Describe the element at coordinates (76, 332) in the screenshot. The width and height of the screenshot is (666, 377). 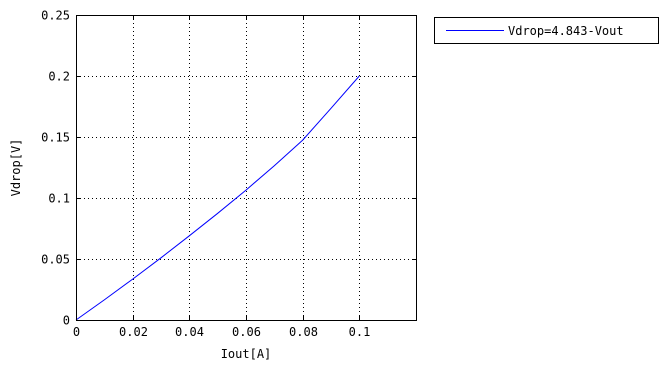
I see `x-tick-label: 0` at that location.